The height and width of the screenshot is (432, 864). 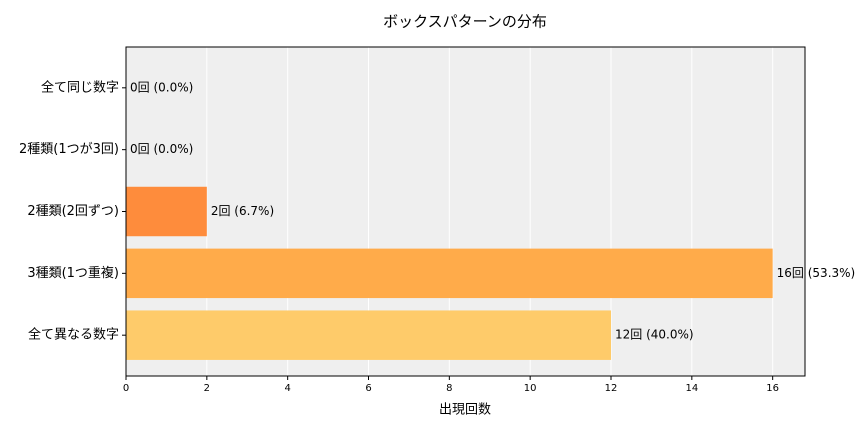 I want to click on y-tick-label: 2種類(2回ずつ), so click(x=73, y=211).